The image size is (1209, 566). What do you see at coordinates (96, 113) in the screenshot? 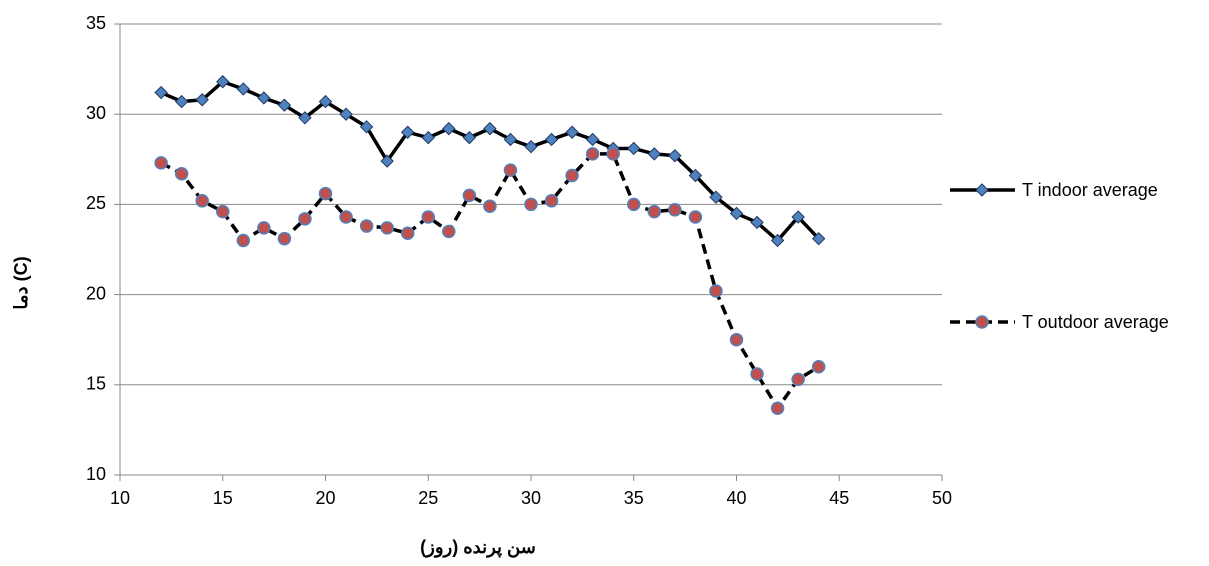
I see `y-tick-label: 30` at bounding box center [96, 113].